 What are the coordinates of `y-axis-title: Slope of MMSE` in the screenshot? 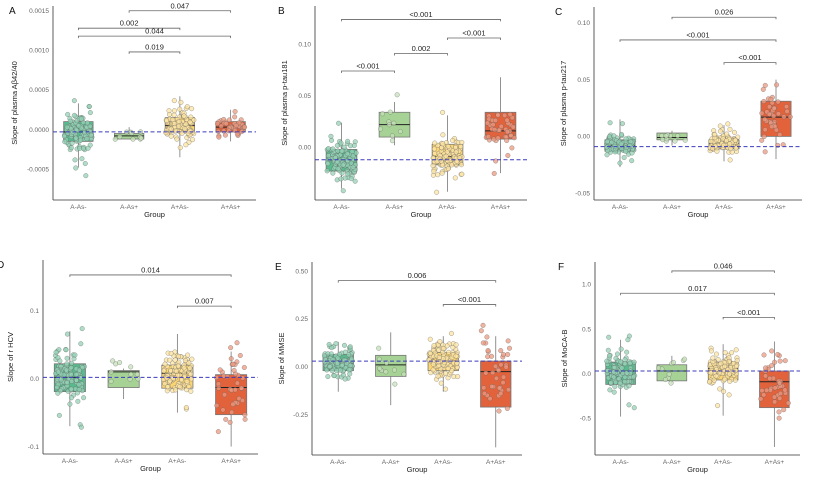 It's located at (281, 358).